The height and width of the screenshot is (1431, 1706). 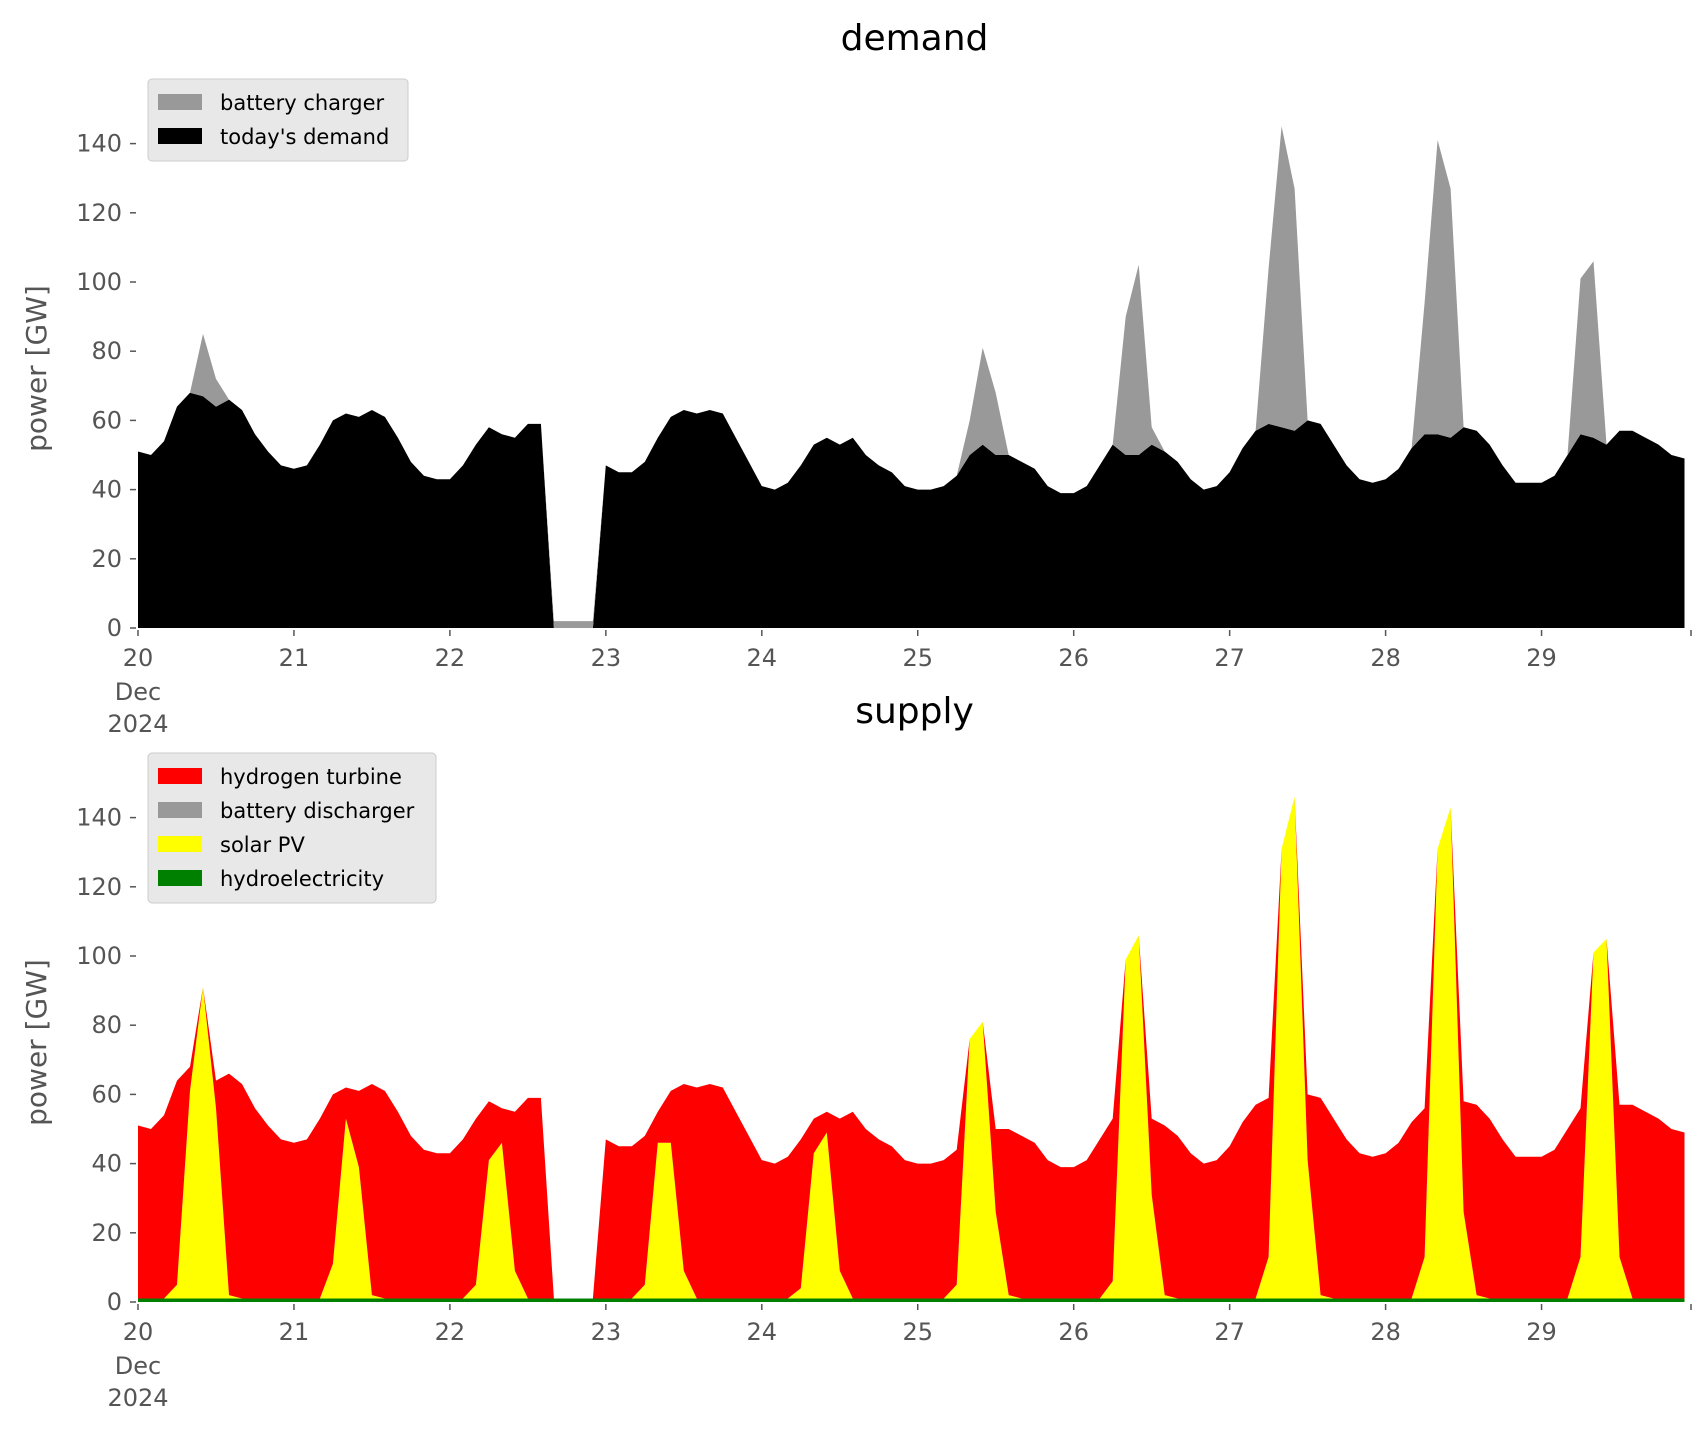 What do you see at coordinates (317, 811) in the screenshot?
I see `legend-label-battery-discharger: battery discharger` at bounding box center [317, 811].